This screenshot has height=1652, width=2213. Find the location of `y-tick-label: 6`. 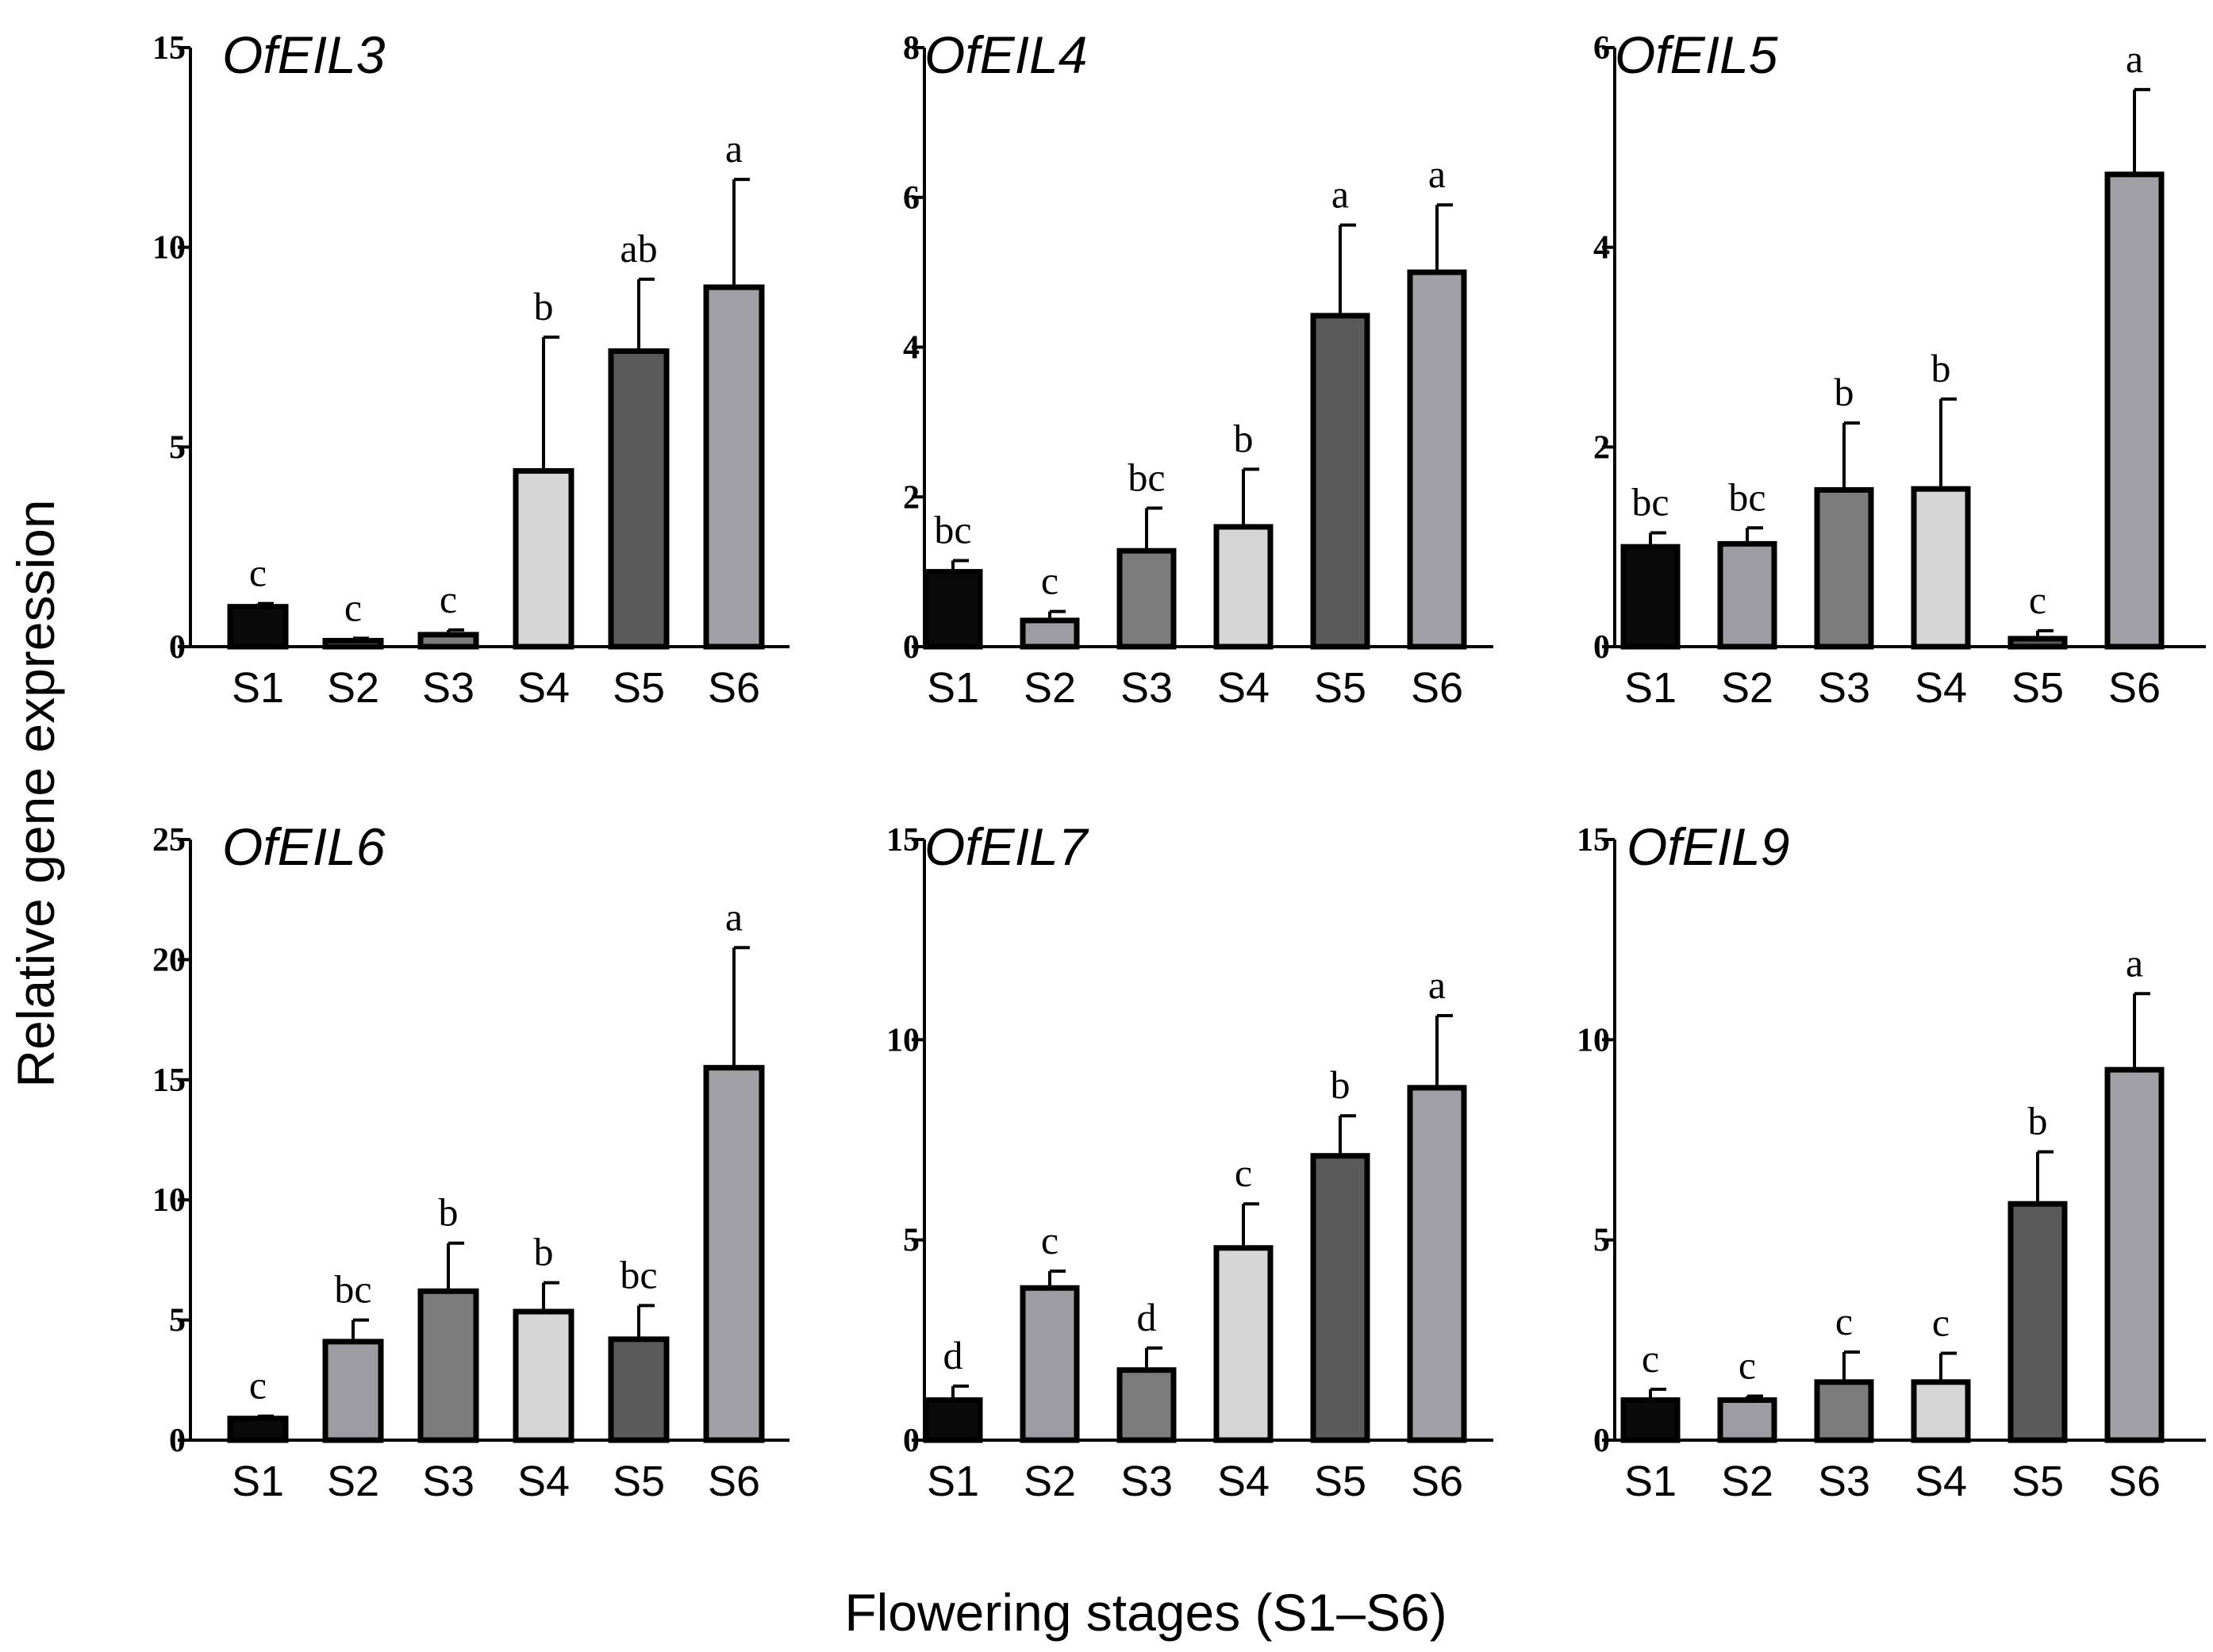

y-tick-label: 6 is located at coordinates (1601, 48).